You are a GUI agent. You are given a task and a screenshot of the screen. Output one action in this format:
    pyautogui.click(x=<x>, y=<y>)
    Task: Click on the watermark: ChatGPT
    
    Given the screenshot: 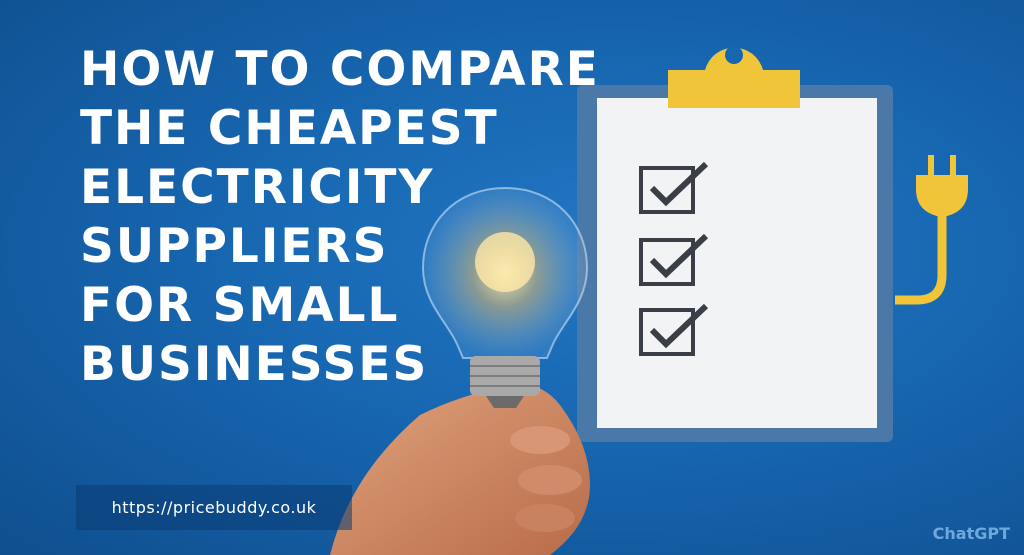 What is the action you would take?
    pyautogui.click(x=971, y=533)
    